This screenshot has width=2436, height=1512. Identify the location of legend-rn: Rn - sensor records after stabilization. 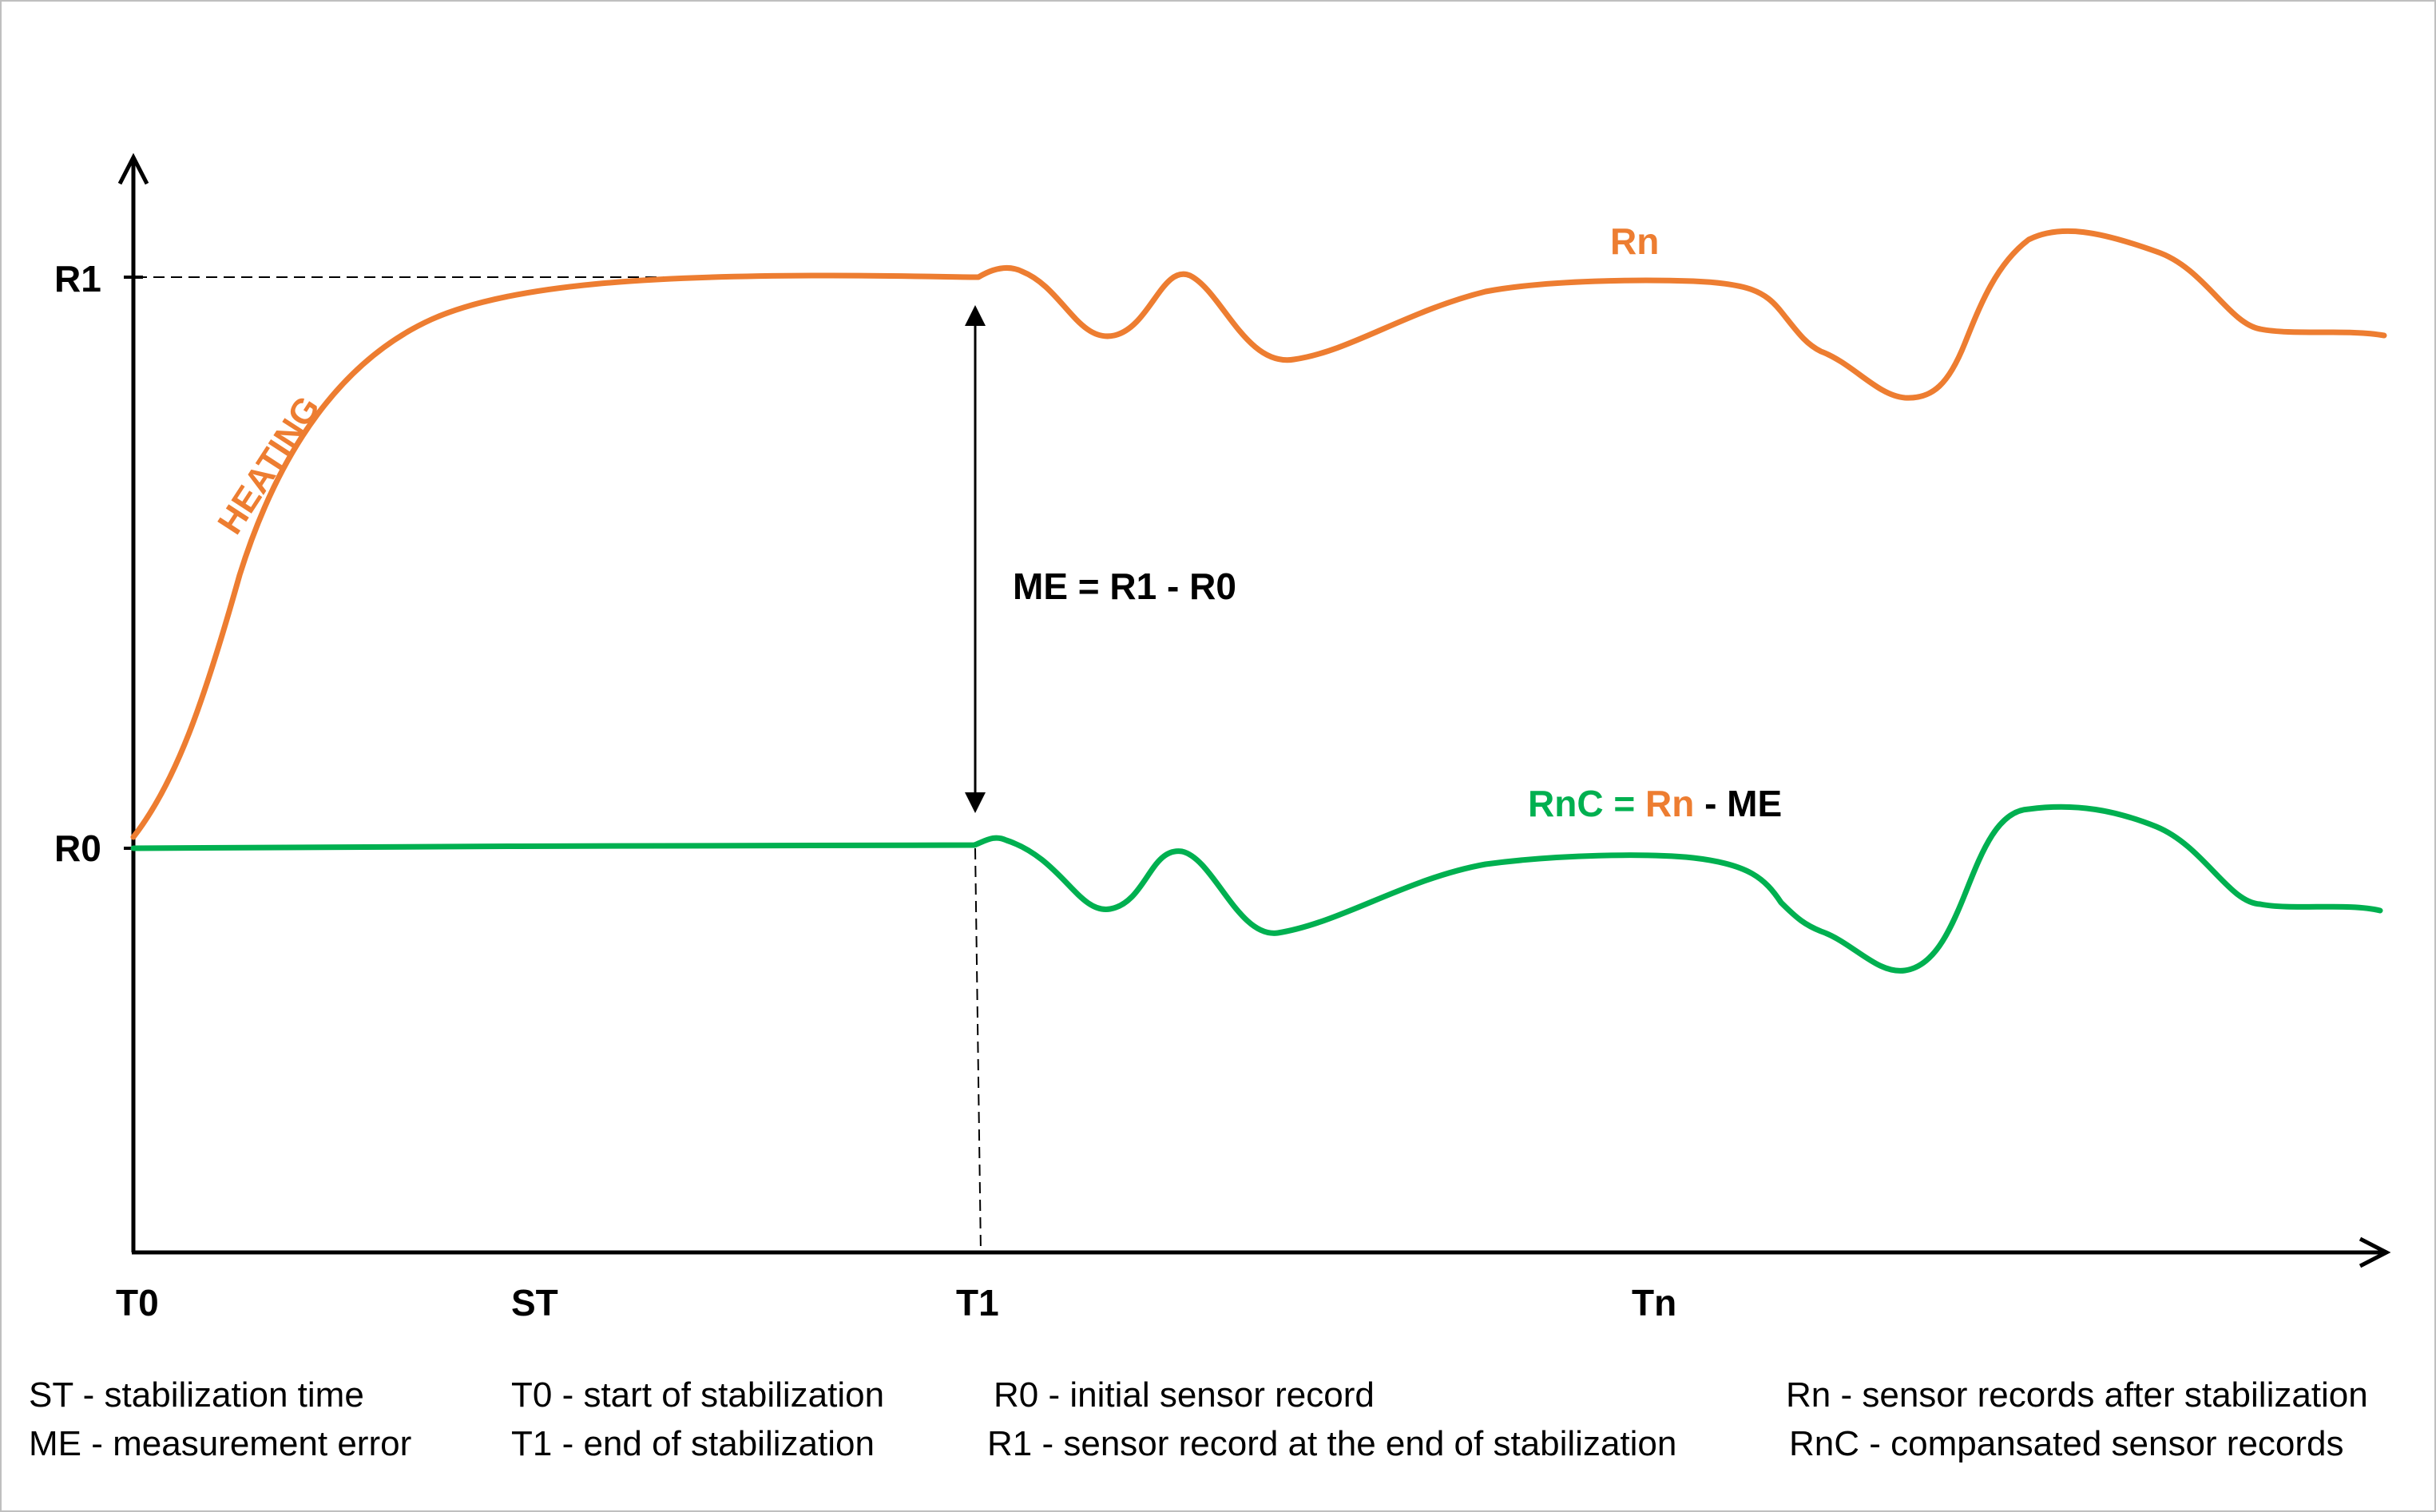
(2077, 1395).